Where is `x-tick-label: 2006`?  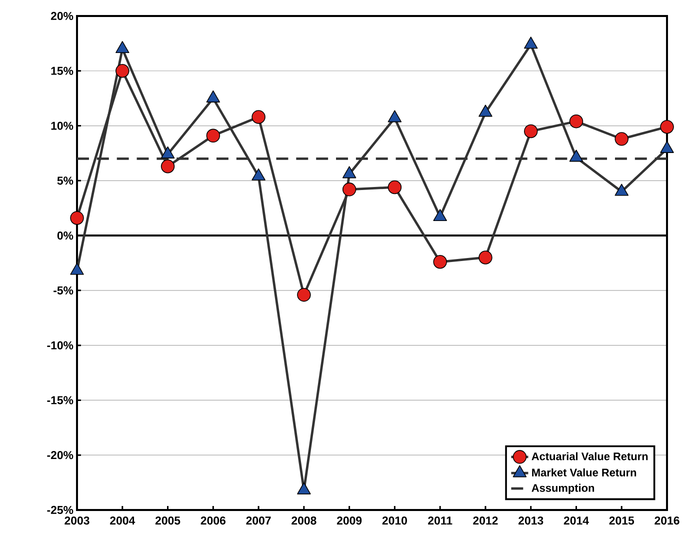 x-tick-label: 2006 is located at coordinates (213, 520).